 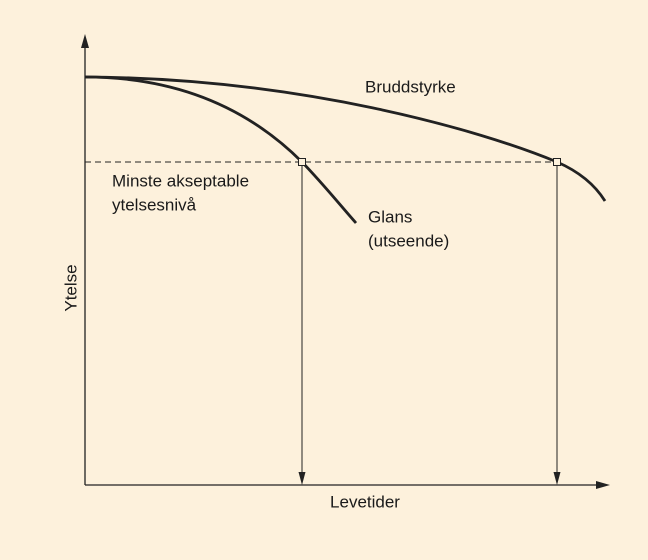 I want to click on curve-label: Bruddstyrke, so click(x=410, y=86).